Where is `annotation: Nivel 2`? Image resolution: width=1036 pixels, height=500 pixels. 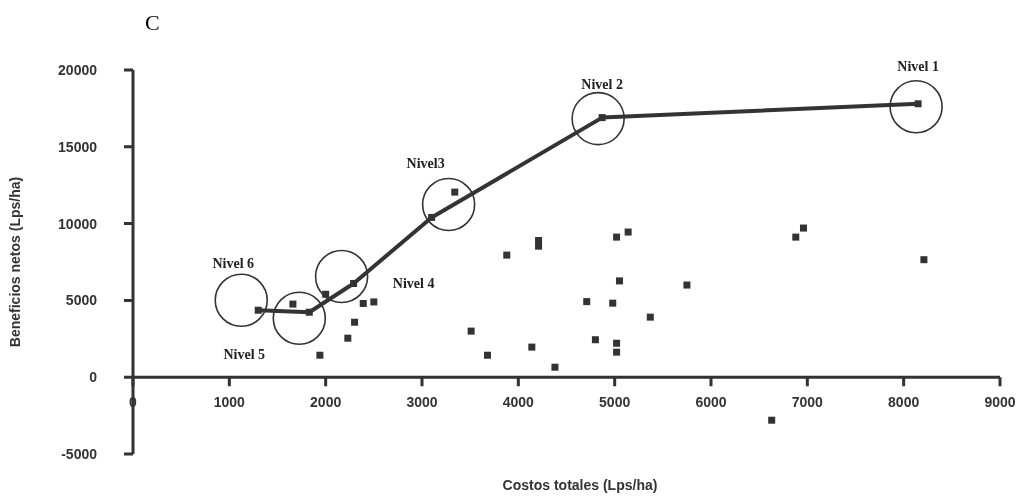 annotation: Nivel 2 is located at coordinates (602, 84).